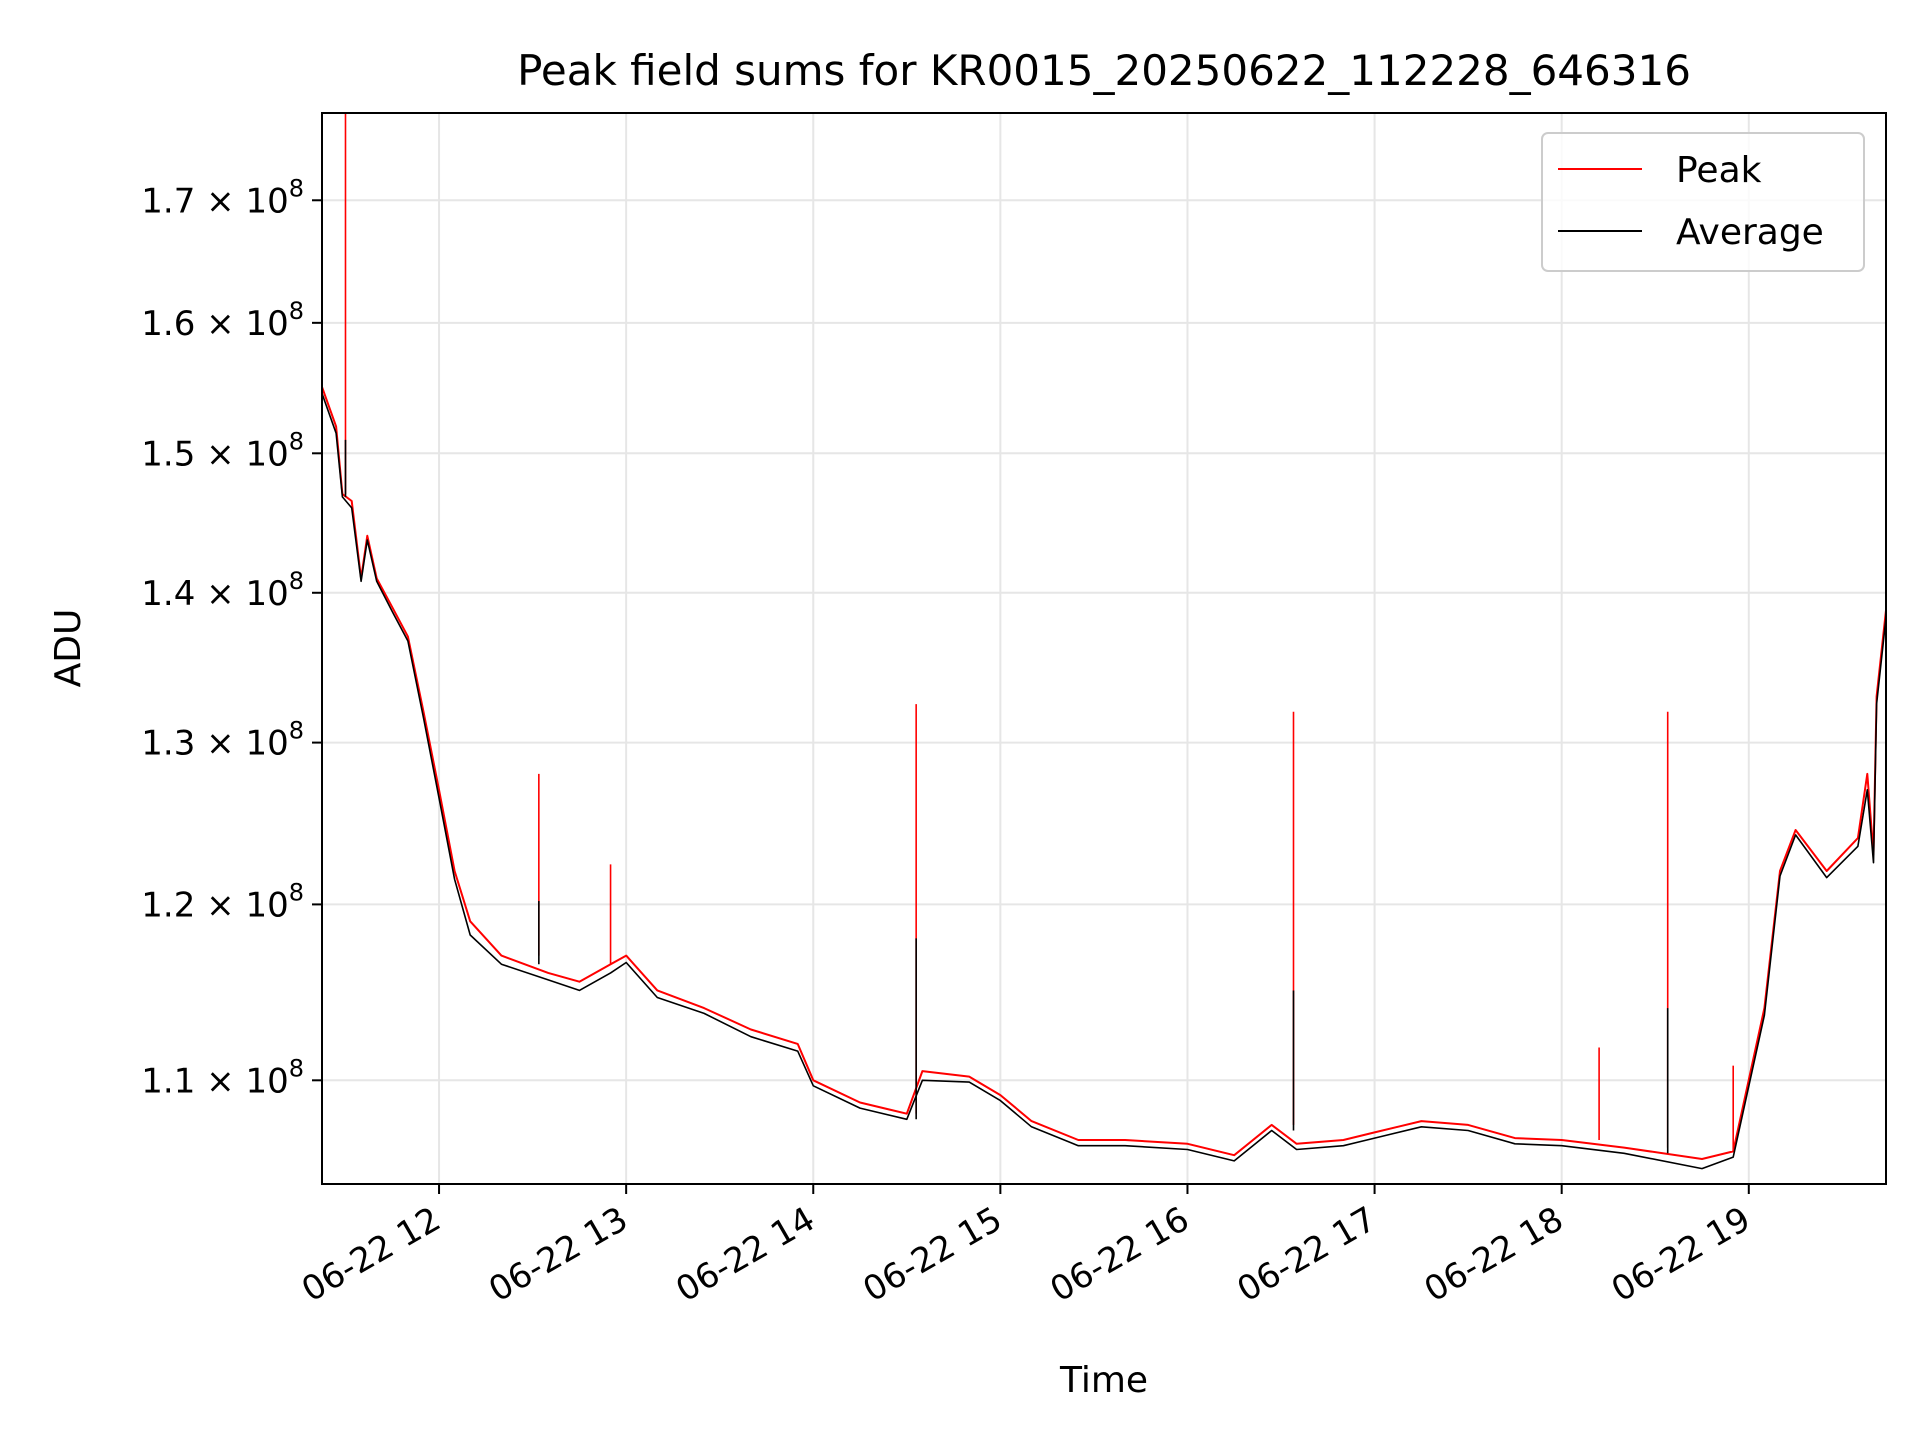 Image resolution: width=1920 pixels, height=1440 pixels. I want to click on y-tick-label: 1.6 × 108, so click(222, 320).